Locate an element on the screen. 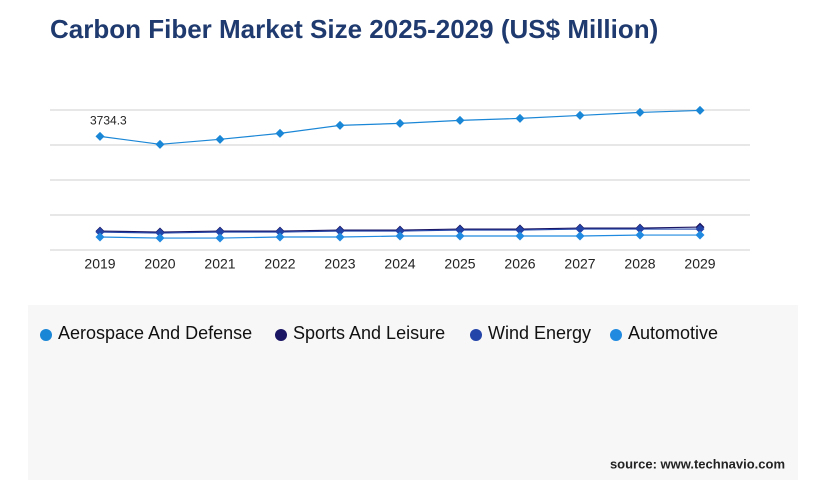  x-tick-label: 2026 is located at coordinates (519, 264).